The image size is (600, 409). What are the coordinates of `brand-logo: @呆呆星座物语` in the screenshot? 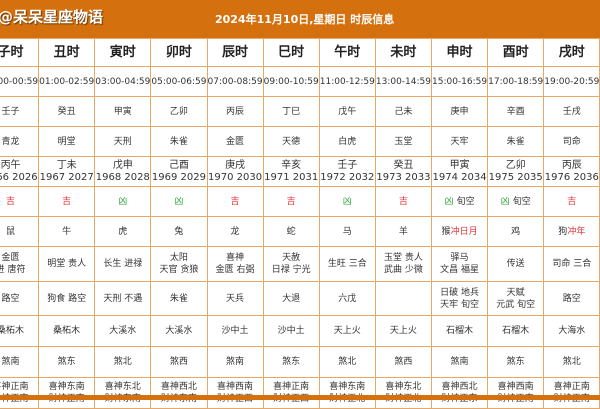 It's located at (52, 17).